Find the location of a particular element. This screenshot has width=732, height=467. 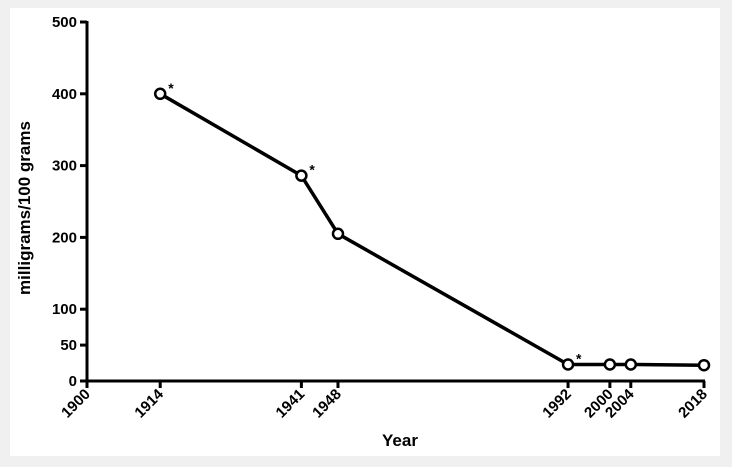

x-axis-title: Year is located at coordinates (400, 440).